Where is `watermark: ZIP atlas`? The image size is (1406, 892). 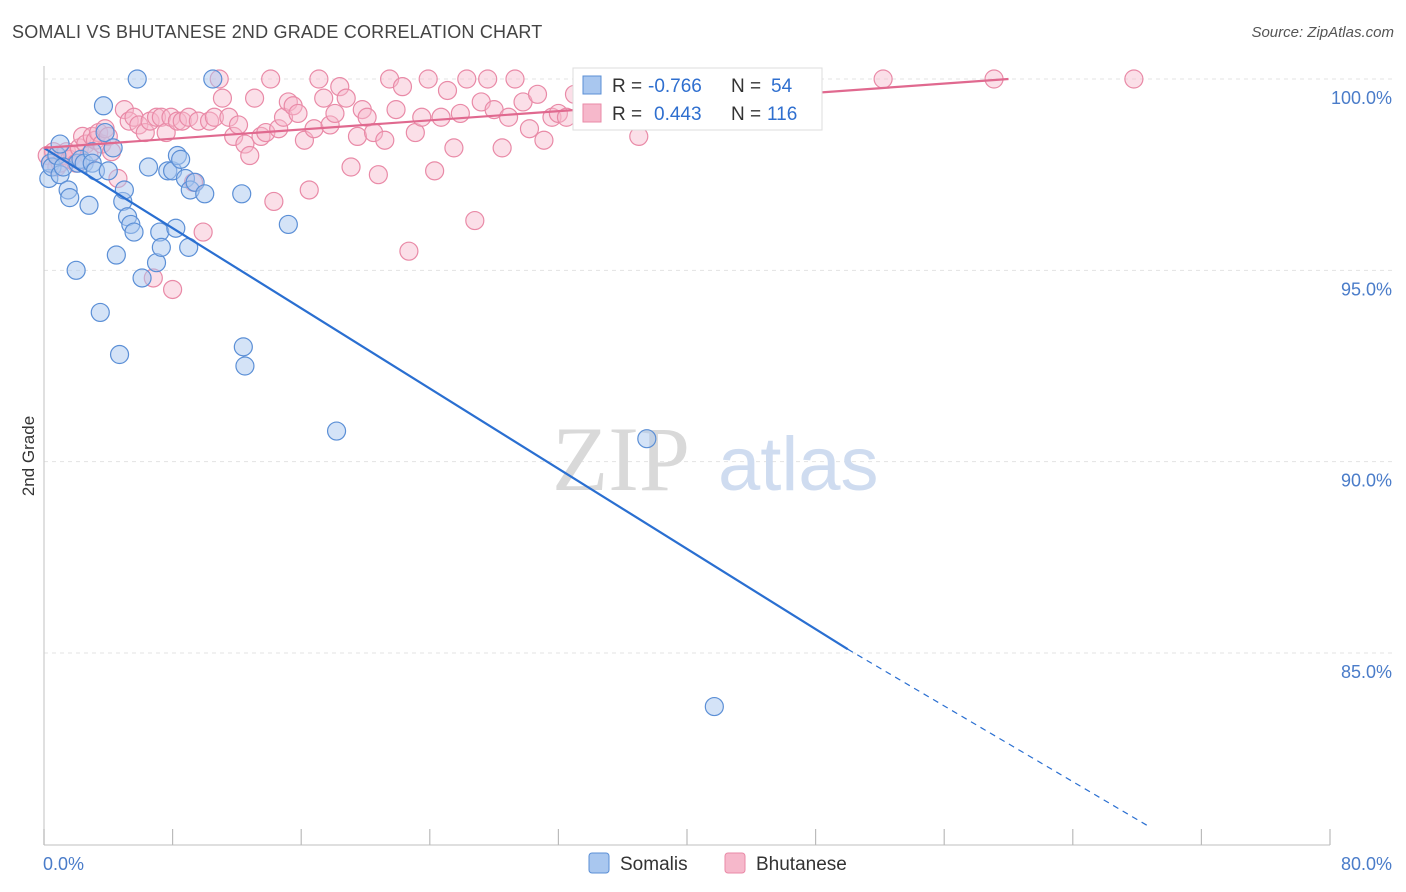
watermark: ZIP atlas is located at coordinates (715, 459).